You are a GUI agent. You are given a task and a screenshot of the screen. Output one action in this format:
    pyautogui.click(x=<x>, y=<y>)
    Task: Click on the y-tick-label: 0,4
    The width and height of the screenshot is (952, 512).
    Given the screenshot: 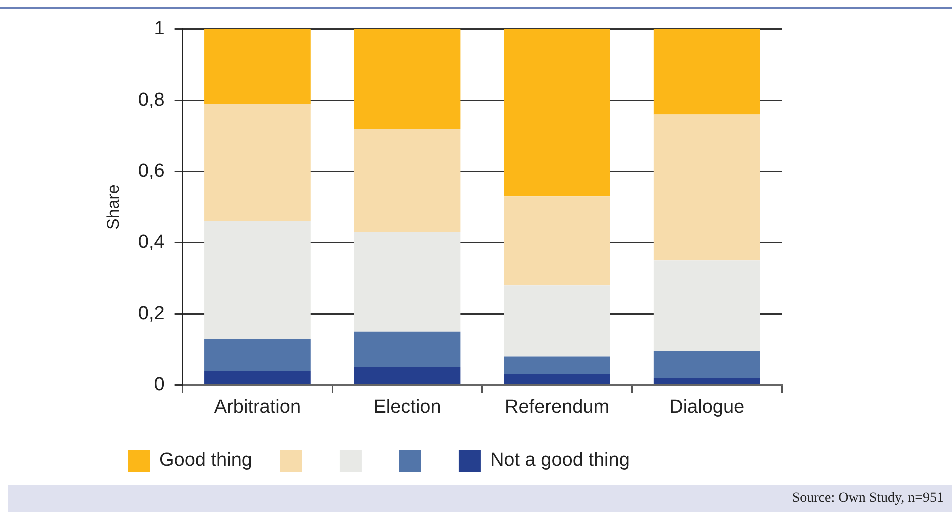 What is the action you would take?
    pyautogui.click(x=152, y=243)
    